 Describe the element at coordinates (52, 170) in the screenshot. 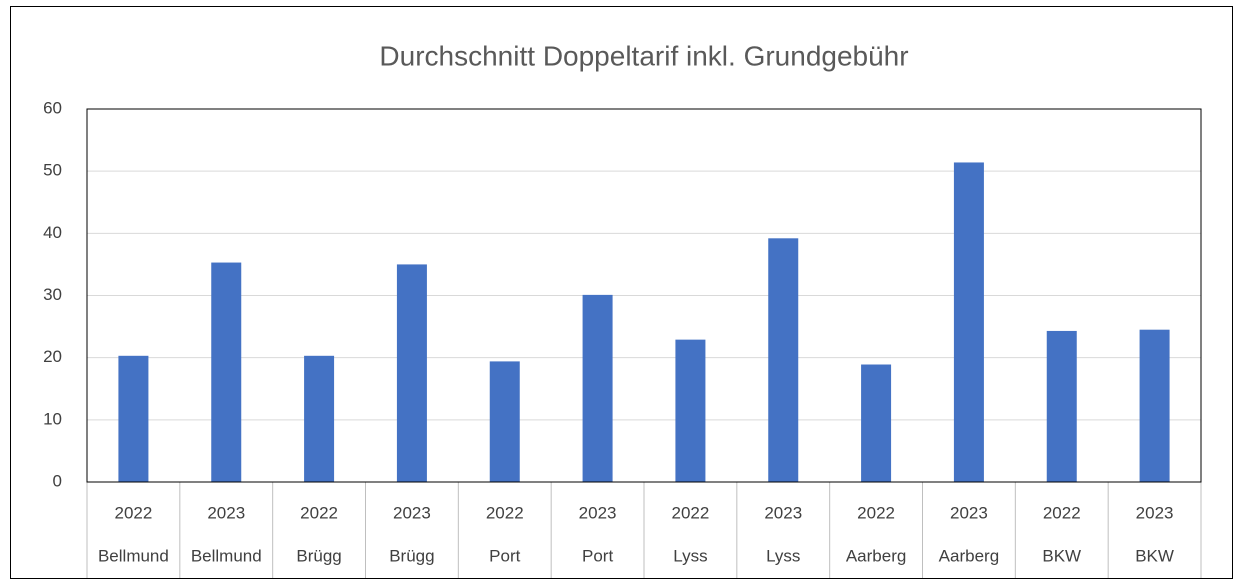

I see `y-tick-label: 50` at that location.